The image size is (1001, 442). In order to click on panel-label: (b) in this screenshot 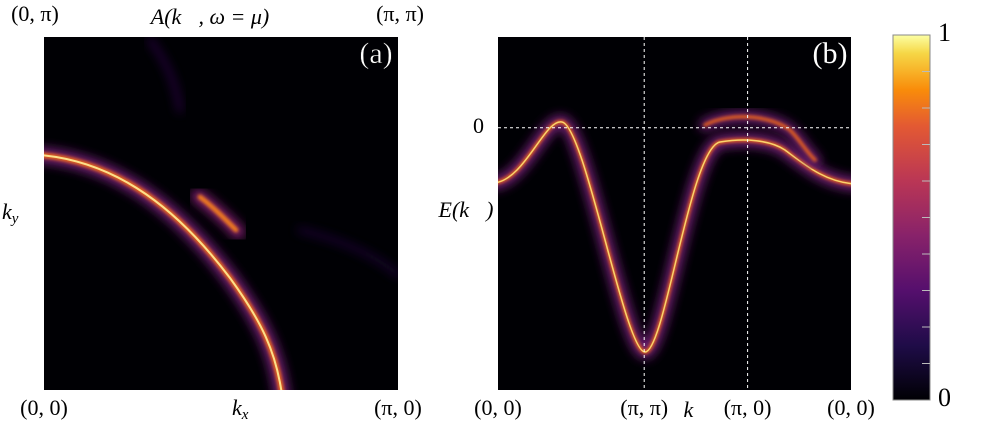, I will do `click(830, 53)`.